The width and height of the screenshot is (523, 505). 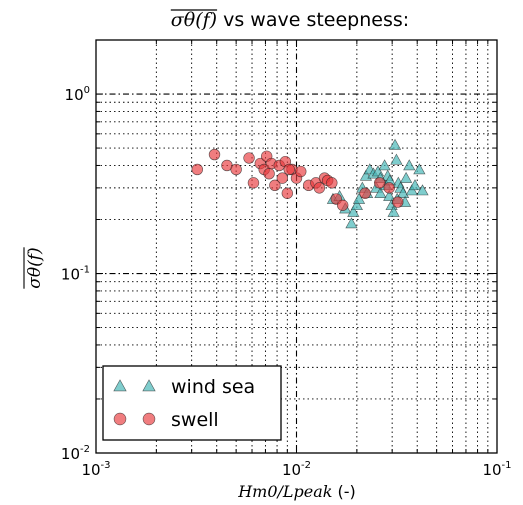 I want to click on series-swell, so click(x=297, y=179).